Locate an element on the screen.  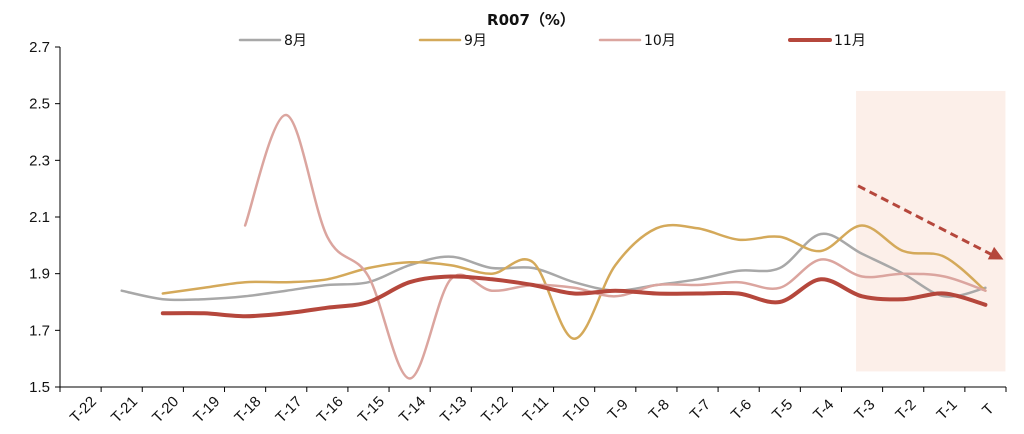
y-tick-label: 2.7 is located at coordinates (39, 47).